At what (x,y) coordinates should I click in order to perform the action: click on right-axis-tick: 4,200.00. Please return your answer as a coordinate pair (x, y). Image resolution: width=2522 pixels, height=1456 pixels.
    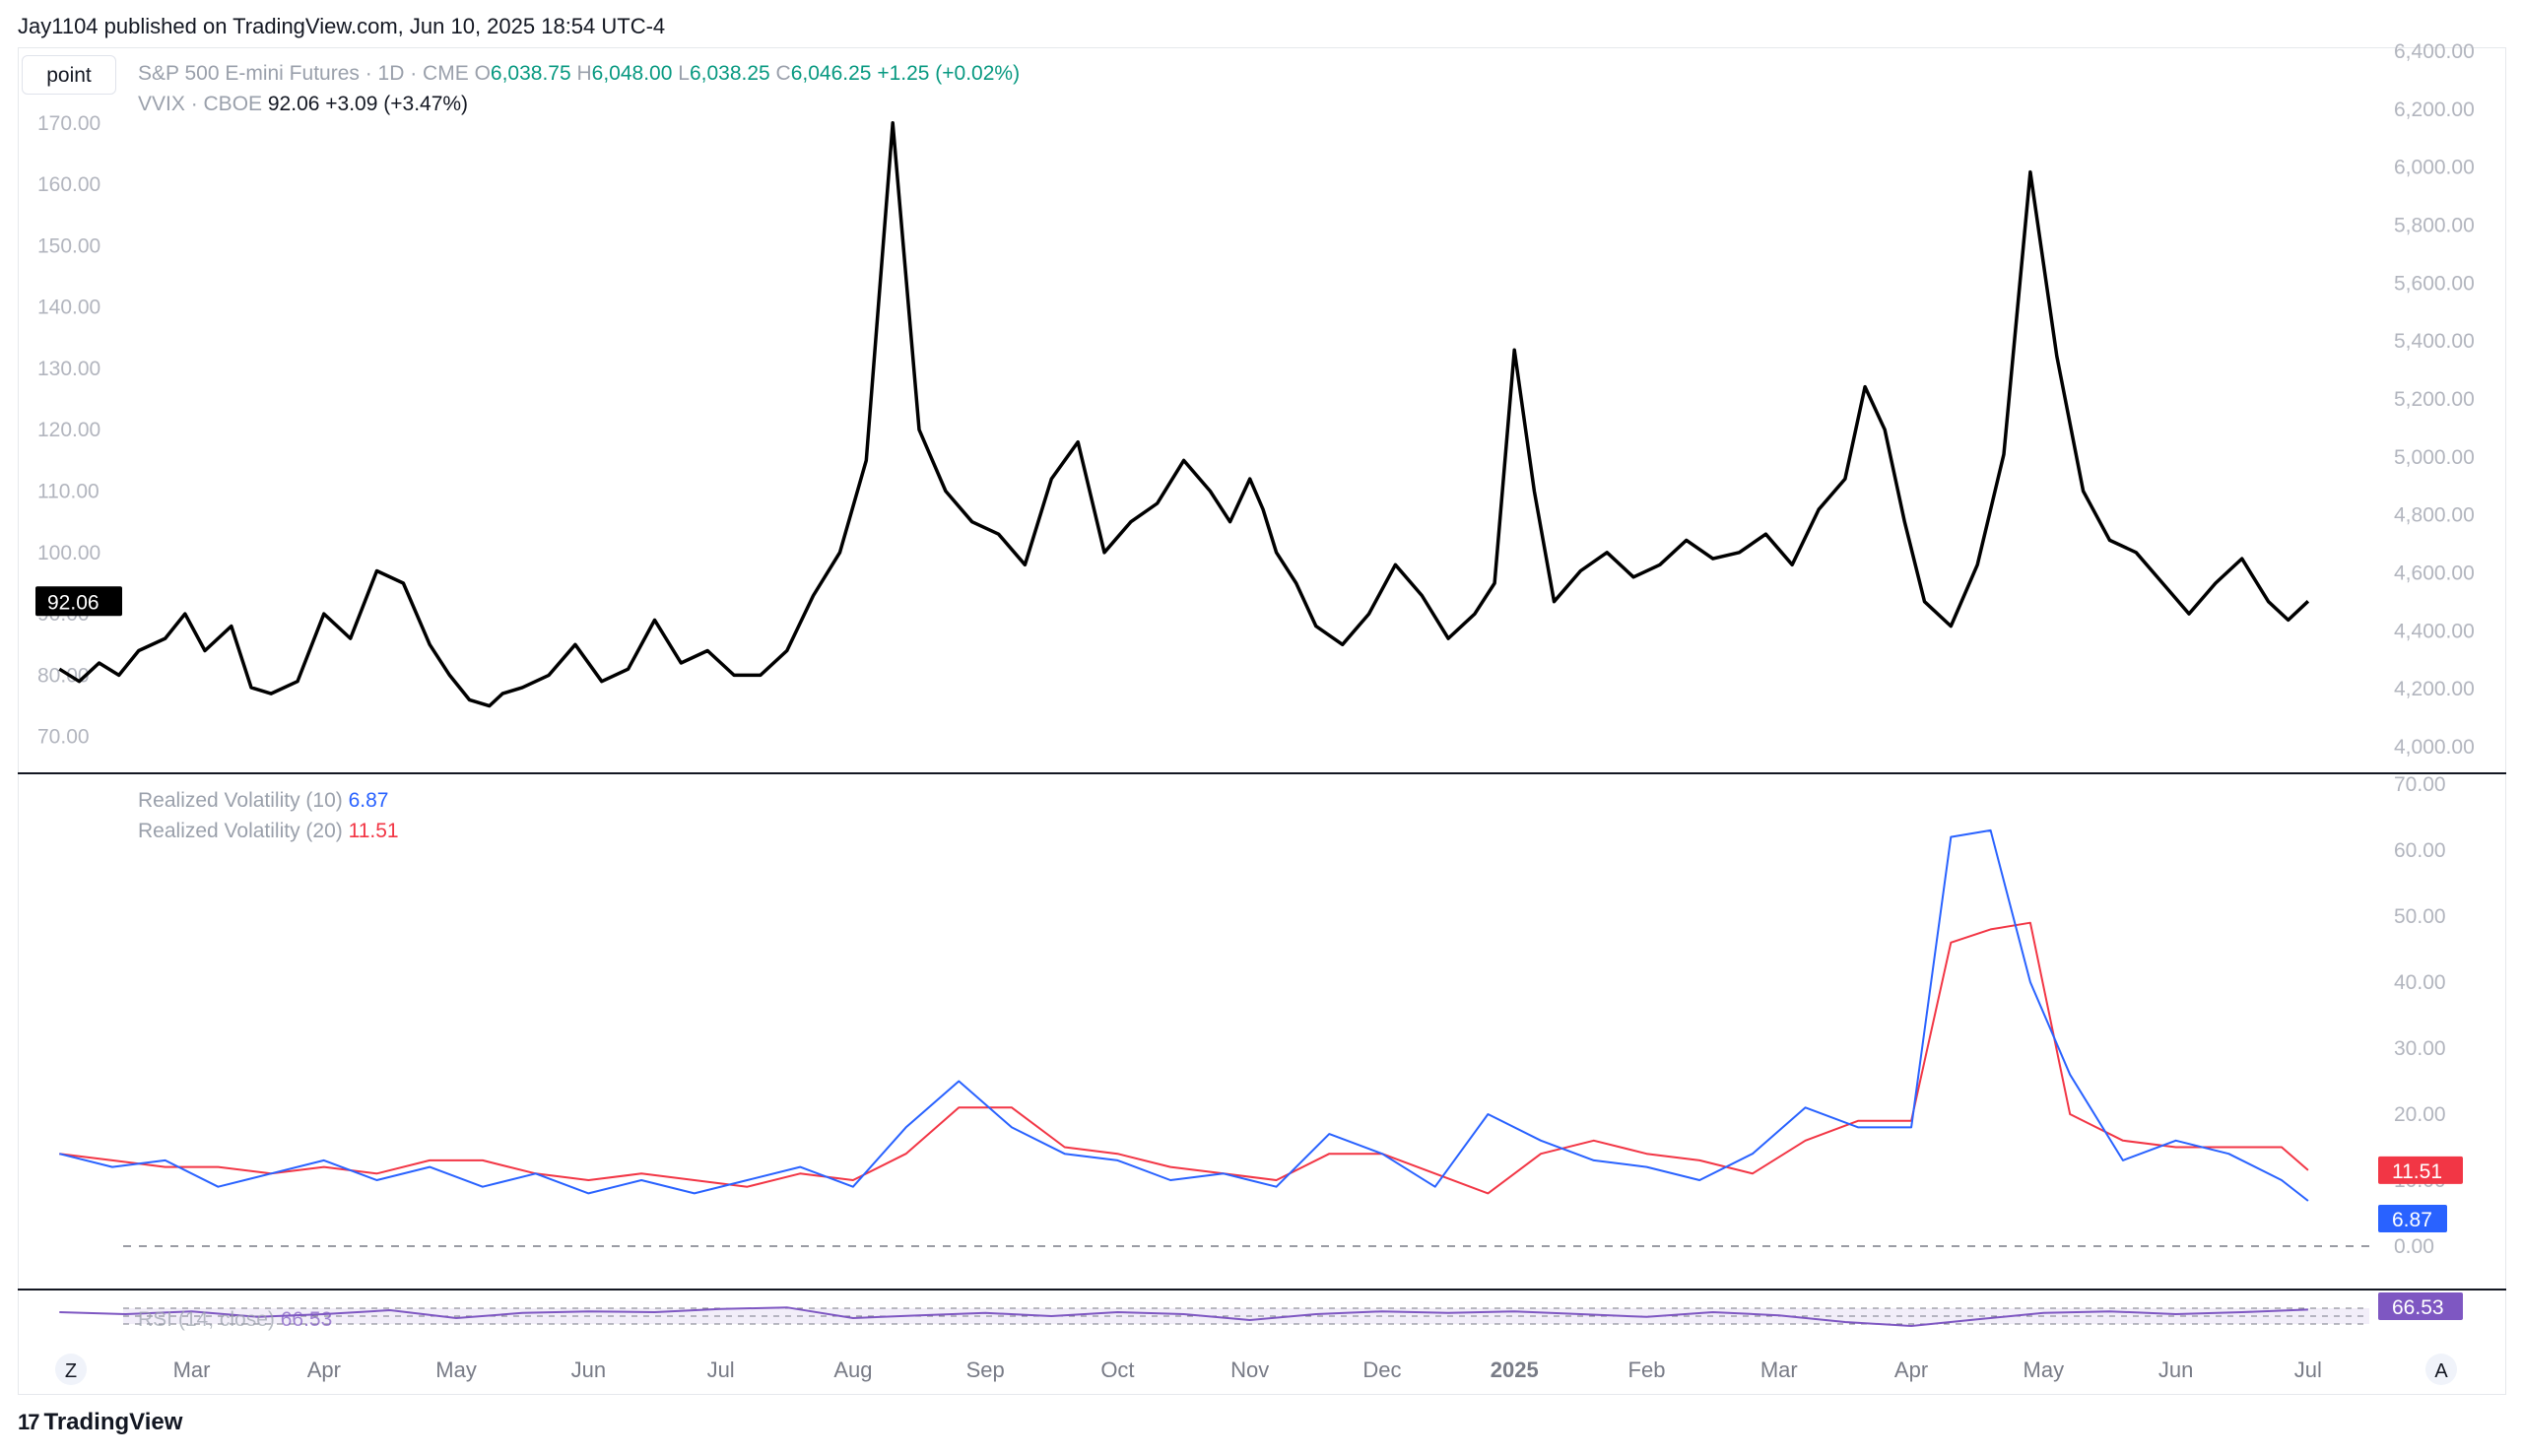
    Looking at the image, I should click on (2434, 689).